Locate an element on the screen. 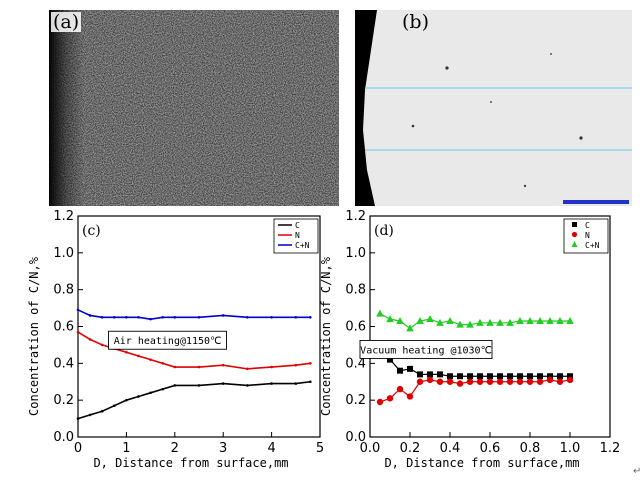  x-tick-label: 5 is located at coordinates (320, 448).